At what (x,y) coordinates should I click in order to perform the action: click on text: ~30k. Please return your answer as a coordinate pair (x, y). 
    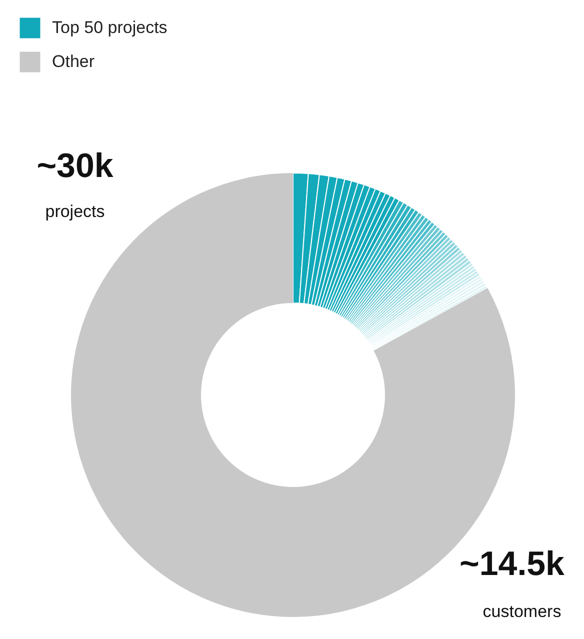
    Looking at the image, I should click on (75, 166).